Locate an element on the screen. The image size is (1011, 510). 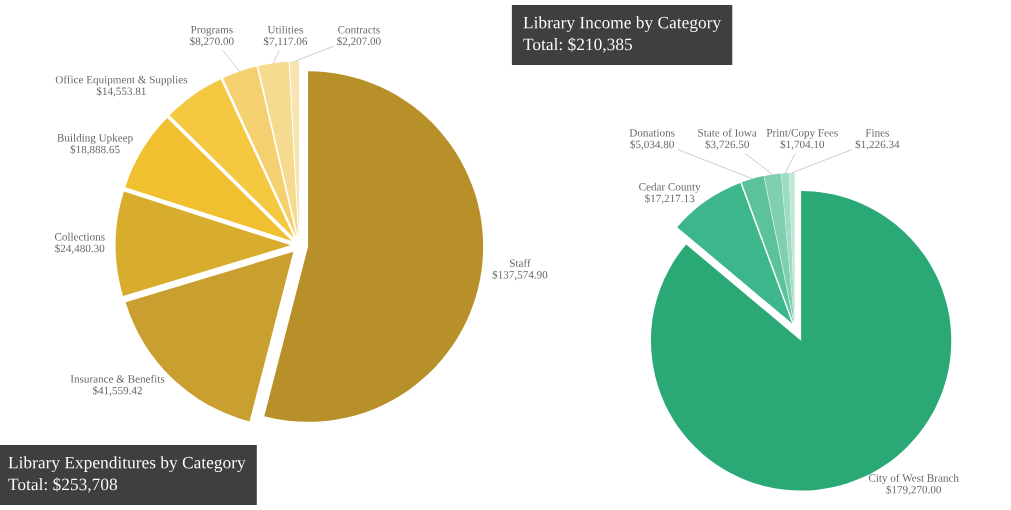
slice-label: Office Equipment & Supplies is located at coordinates (121, 80).